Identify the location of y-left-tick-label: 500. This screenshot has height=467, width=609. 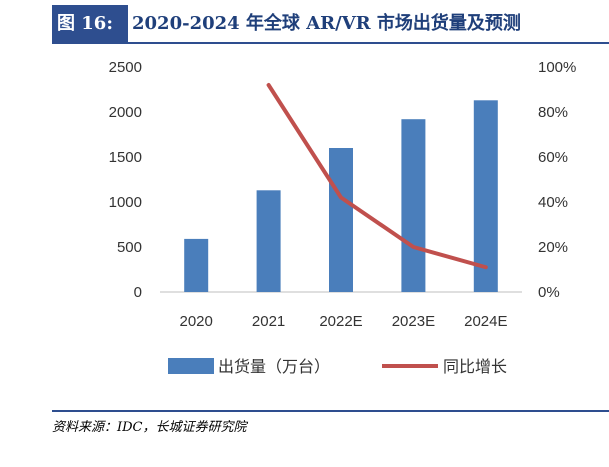
(129, 247).